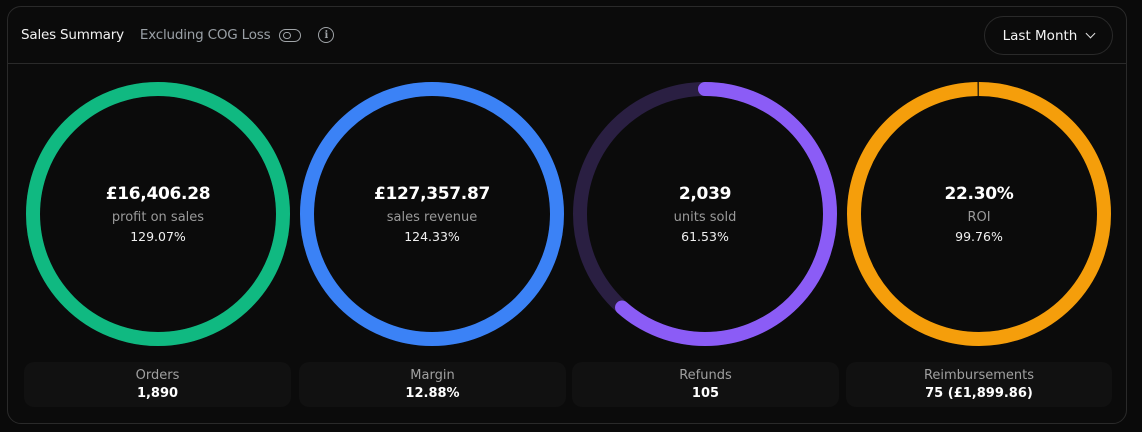 The height and width of the screenshot is (432, 1142). I want to click on profit-value: £16,406.28, so click(158, 194).